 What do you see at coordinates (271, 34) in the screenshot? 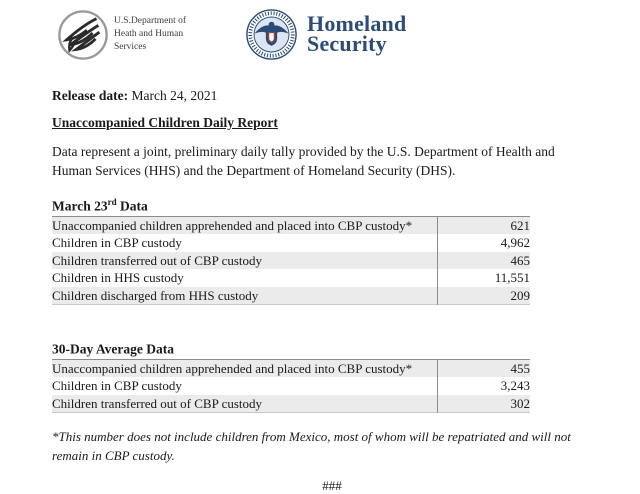
I see `dhs-seal-icon` at bounding box center [271, 34].